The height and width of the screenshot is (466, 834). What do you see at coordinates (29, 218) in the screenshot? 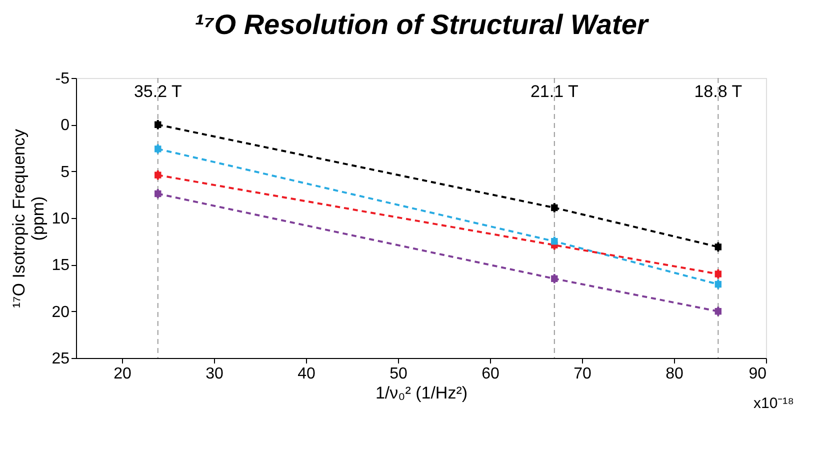
I see `y-axis-title: ¹⁷O Isotropic Frequency (ppm)` at bounding box center [29, 218].